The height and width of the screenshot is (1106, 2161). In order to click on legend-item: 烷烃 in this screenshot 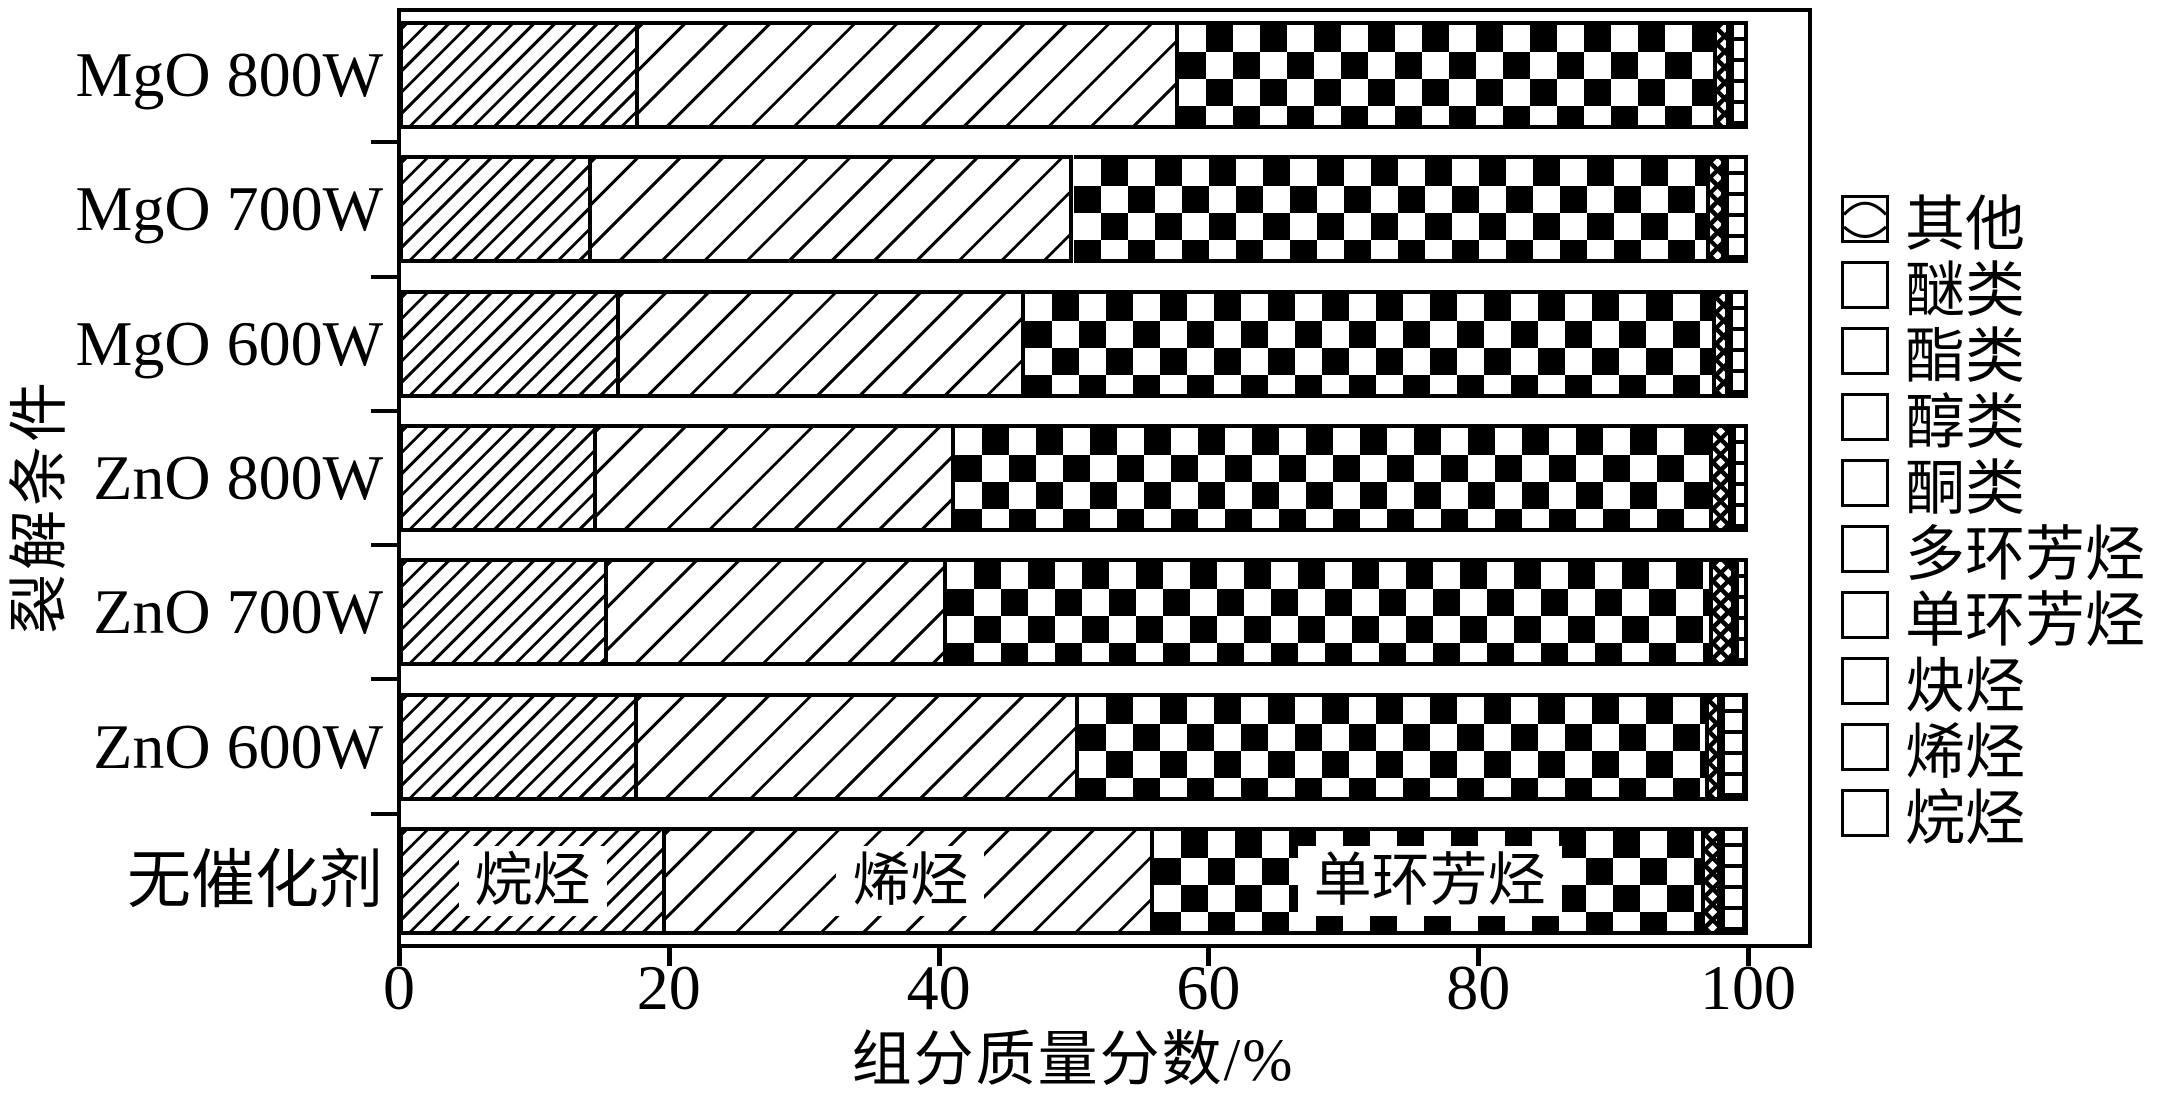, I will do `click(1933, 816)`.